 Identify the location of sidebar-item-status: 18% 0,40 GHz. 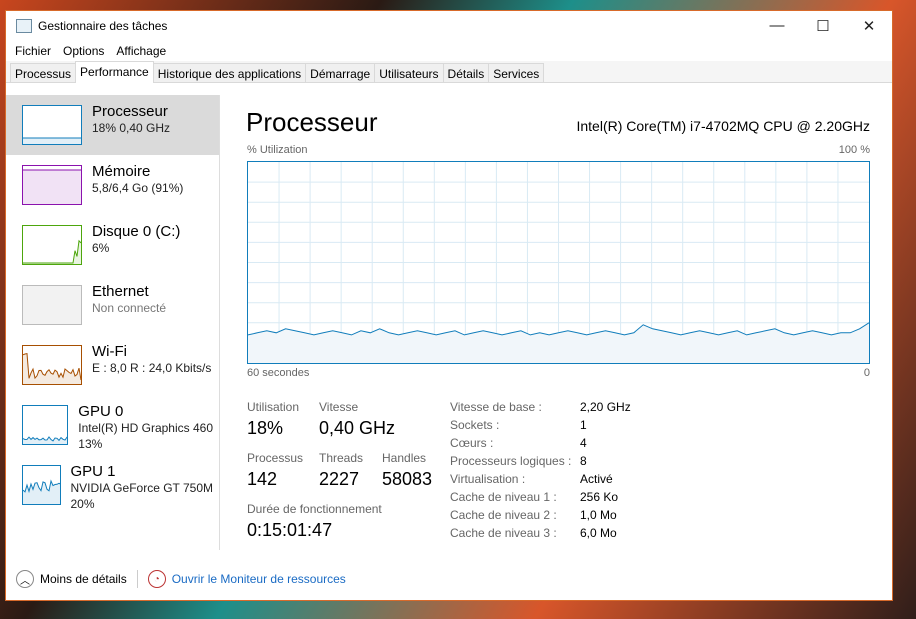
(131, 128).